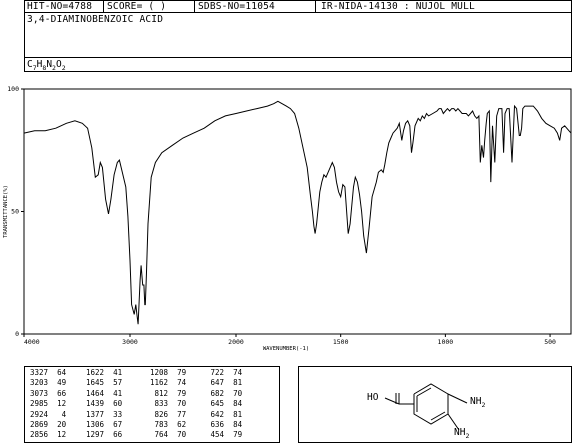 This screenshot has height=443, width=572. Describe the element at coordinates (236, 6) in the screenshot. I see `sdbs-number: SDBS-NO=11054` at that location.